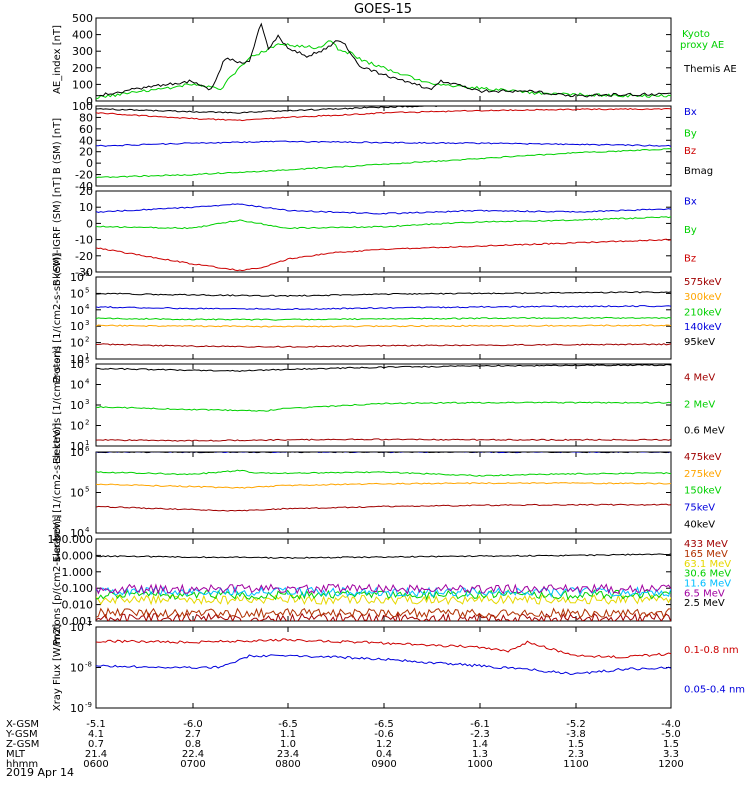  Describe the element at coordinates (703, 457) in the screenshot. I see `legend-label: 475keV` at that location.